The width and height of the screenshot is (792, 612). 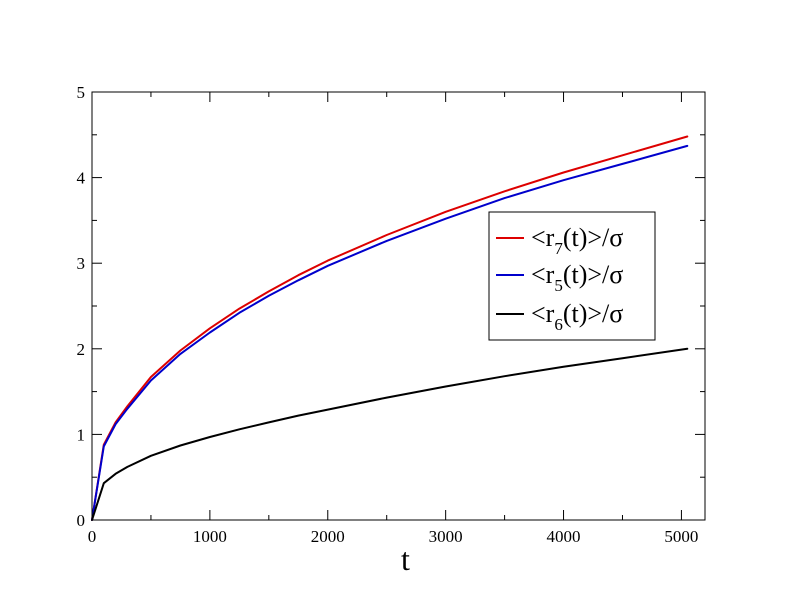 What do you see at coordinates (405, 559) in the screenshot?
I see `x-axis-title: t` at bounding box center [405, 559].